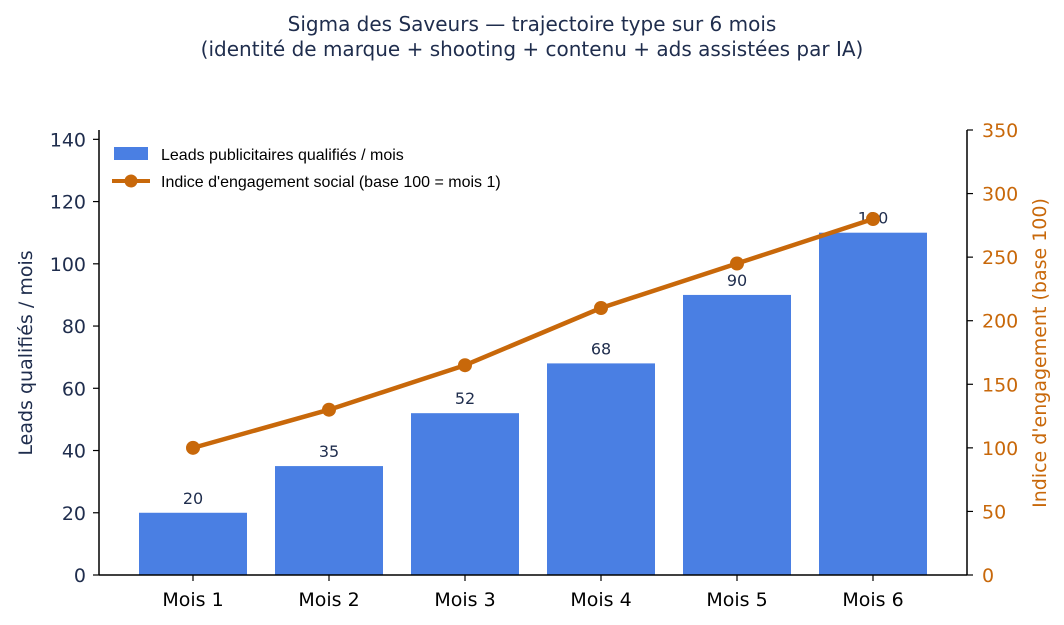 The height and width of the screenshot is (625, 1064). Describe the element at coordinates (193, 498) in the screenshot. I see `bar-value-label-1: 20` at that location.